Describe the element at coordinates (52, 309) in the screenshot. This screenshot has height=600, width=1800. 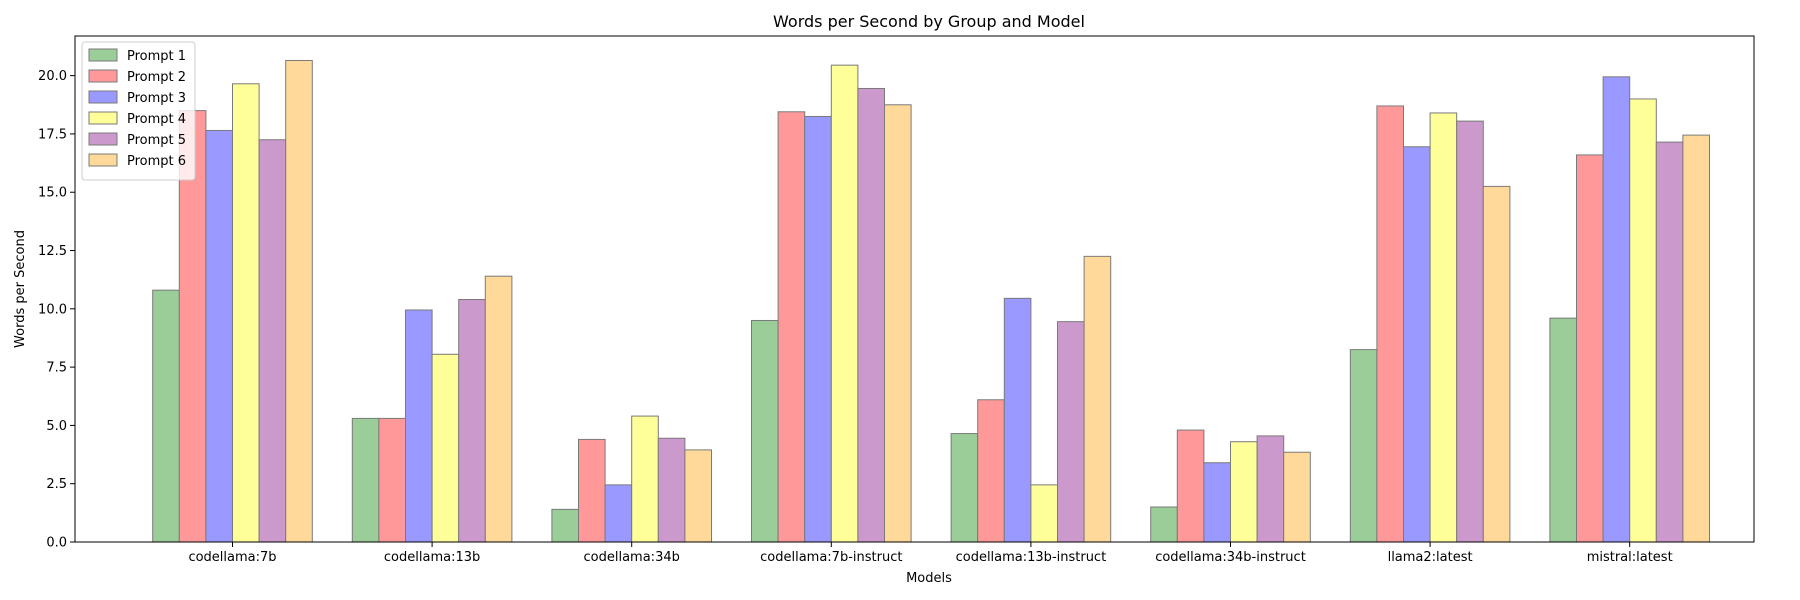
I see `y-tick-label: 10.0` at that location.